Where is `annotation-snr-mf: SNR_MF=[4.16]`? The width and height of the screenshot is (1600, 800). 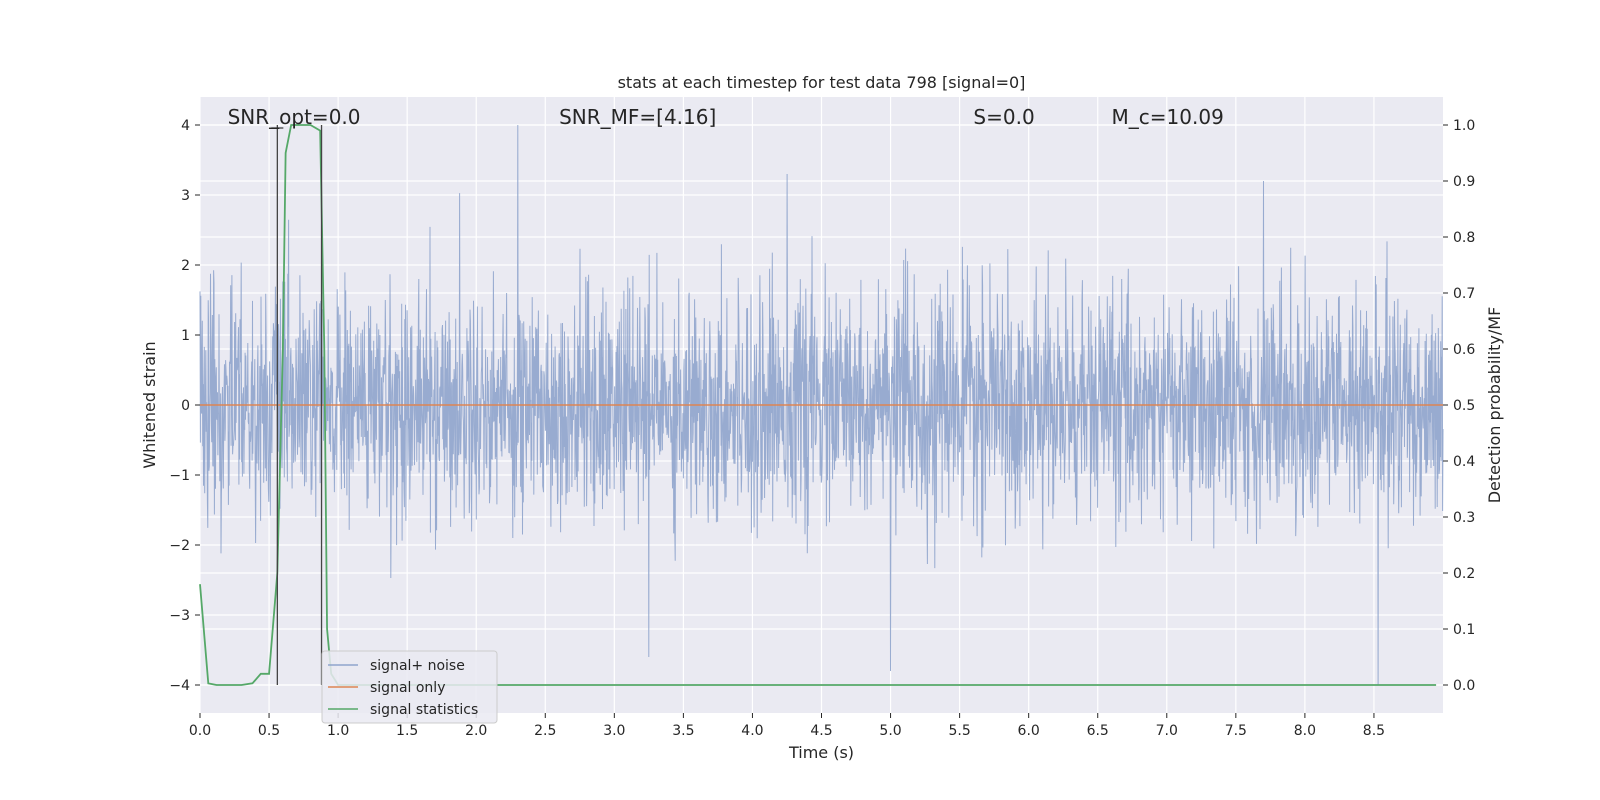 annotation-snr-mf: SNR_MF=[4.16] is located at coordinates (637, 117).